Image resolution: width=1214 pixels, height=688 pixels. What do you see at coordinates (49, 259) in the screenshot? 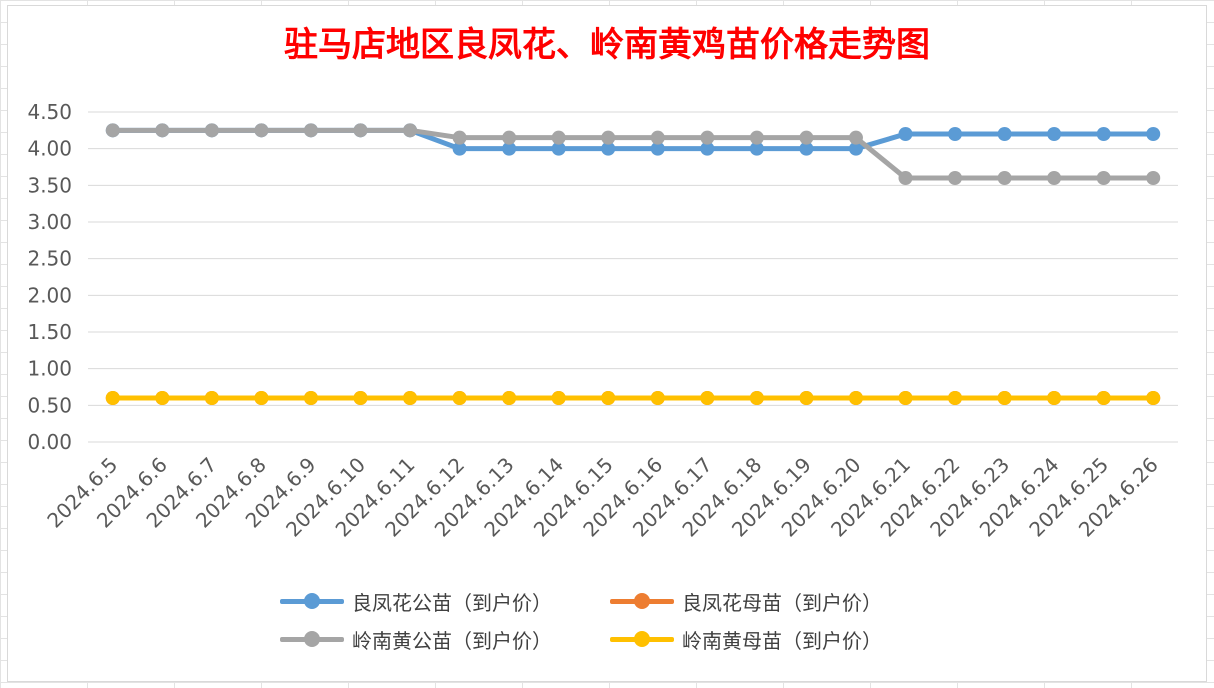
I see `y-tick-label: 2.50` at bounding box center [49, 259].